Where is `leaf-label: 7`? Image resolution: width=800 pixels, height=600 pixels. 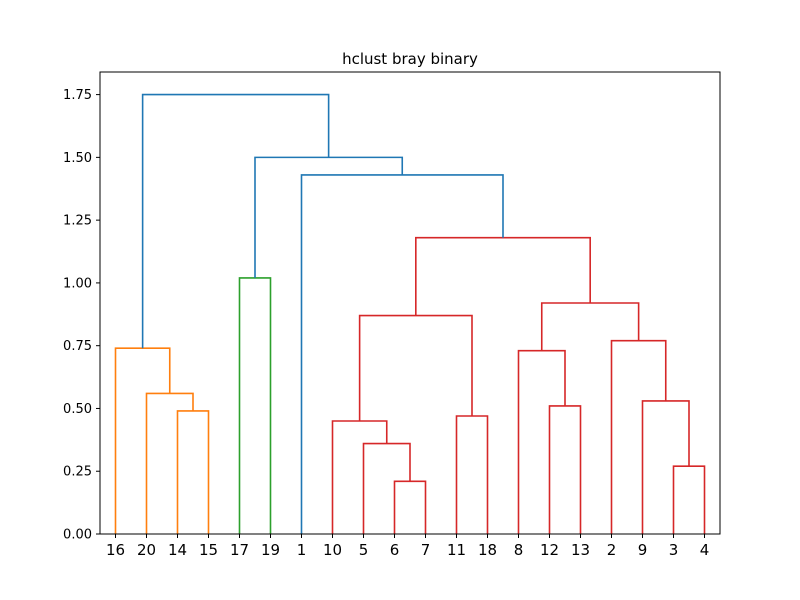 leaf-label: 7 is located at coordinates (426, 550).